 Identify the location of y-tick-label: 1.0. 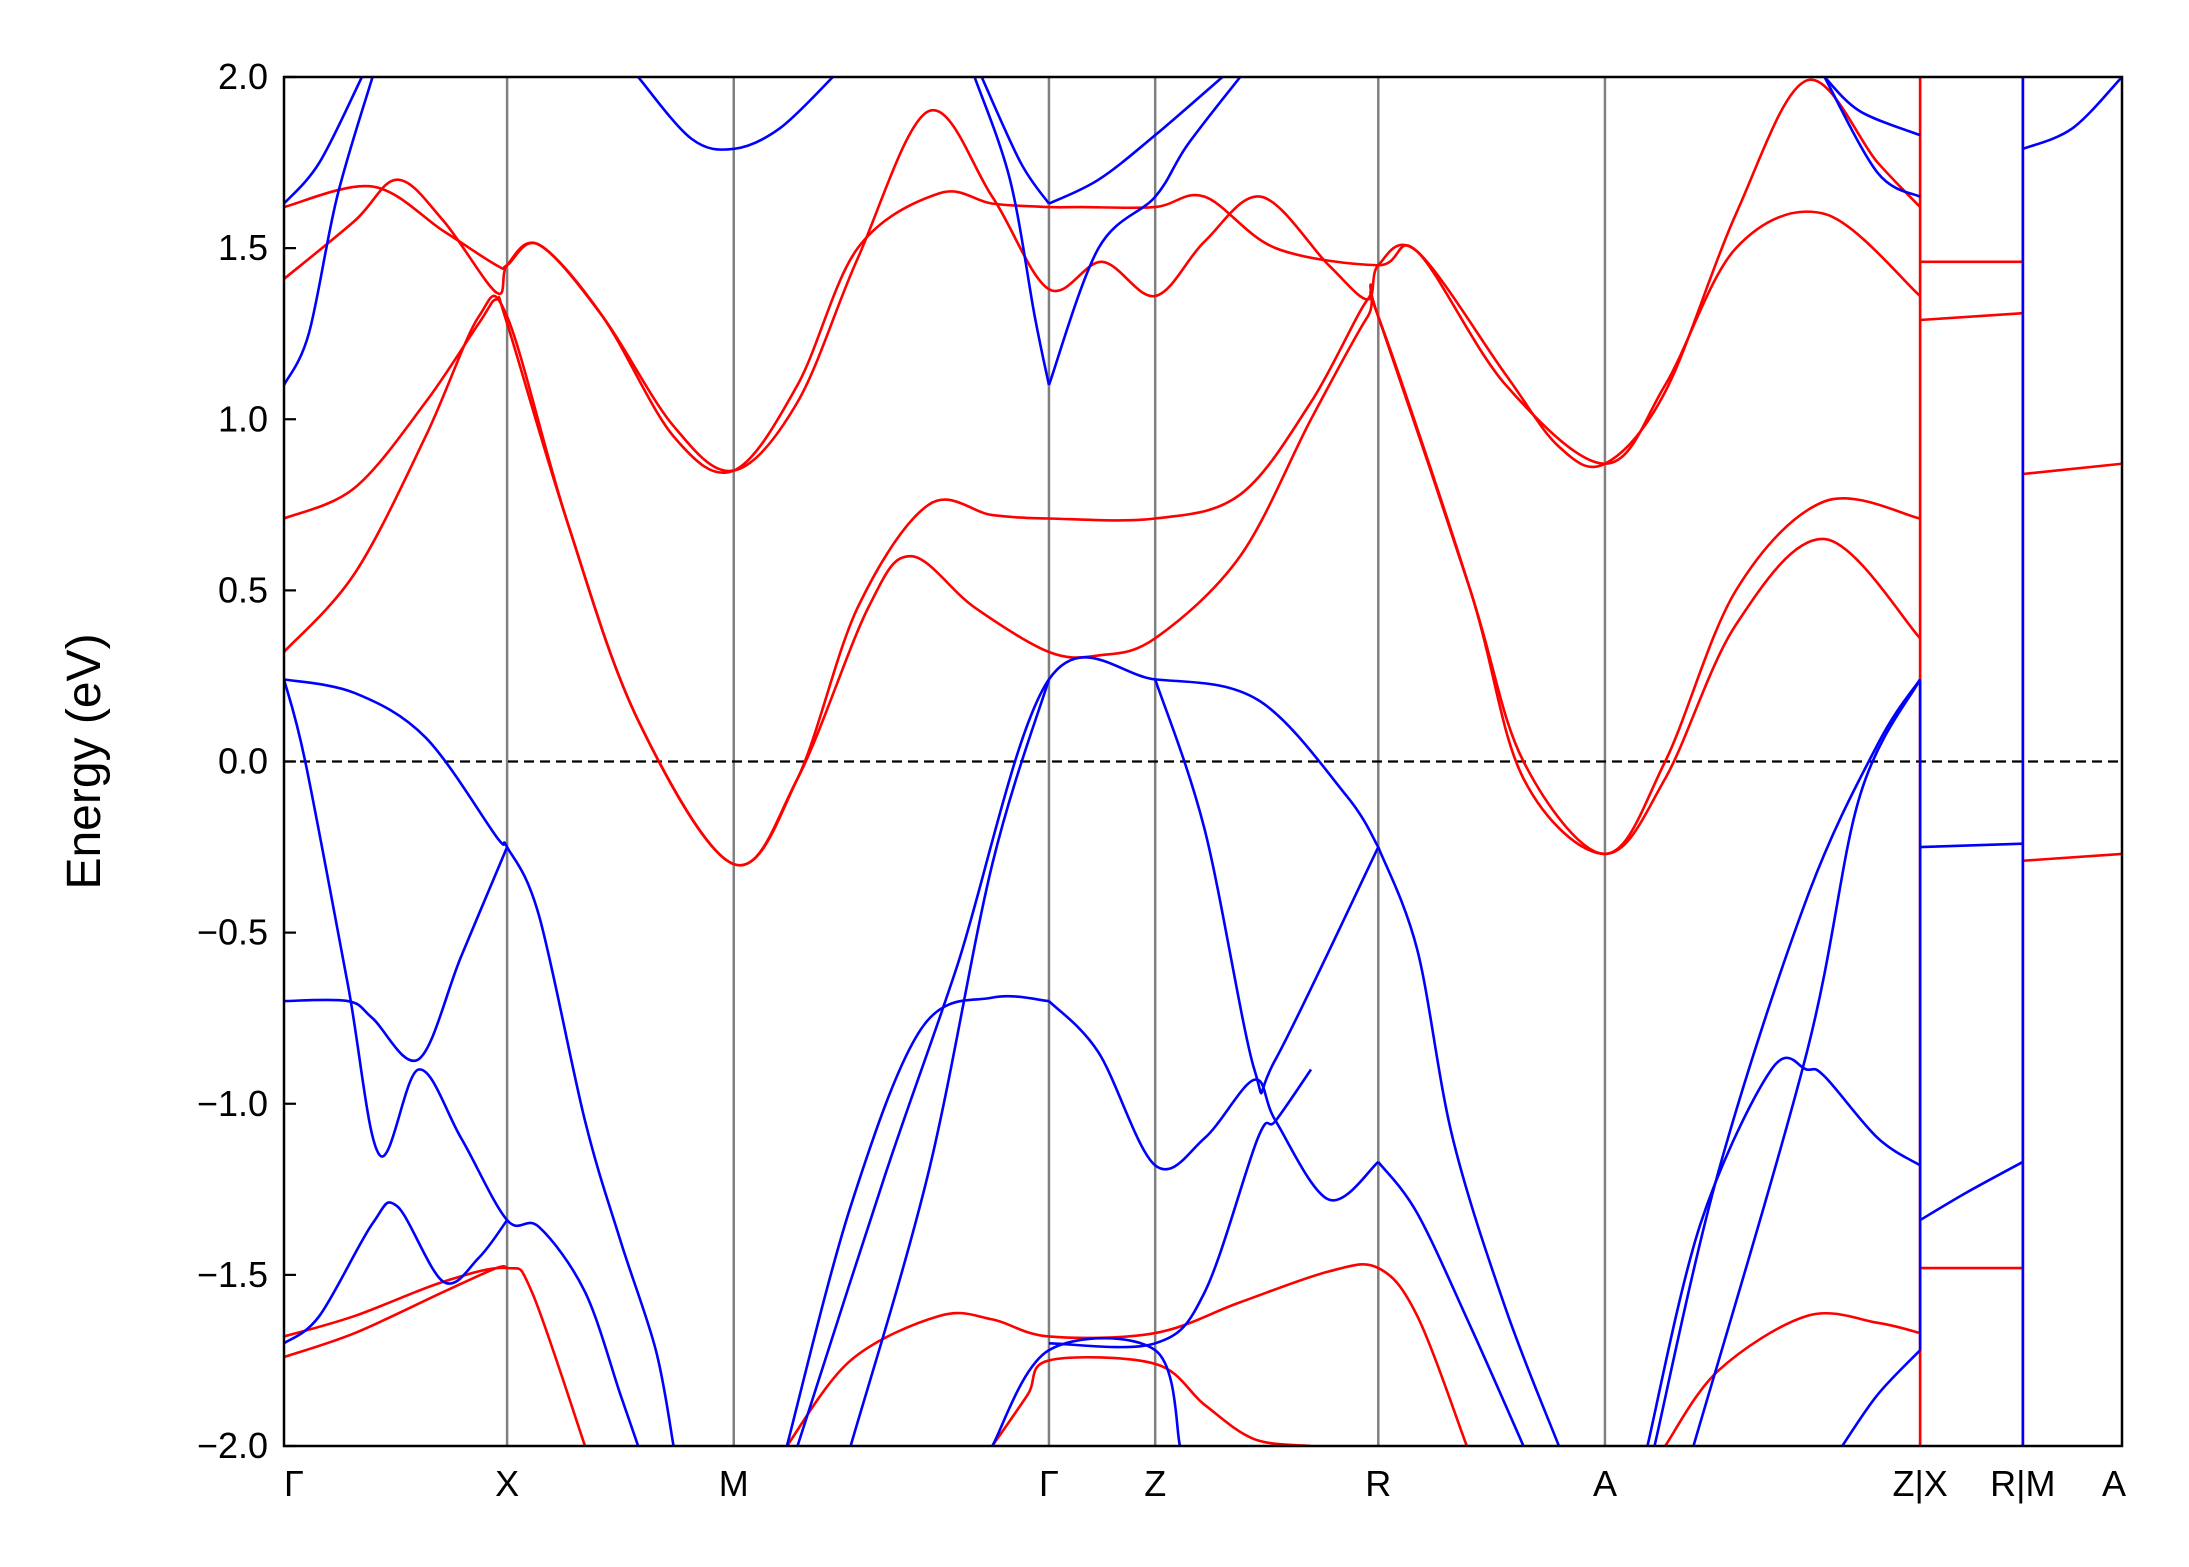
(243, 418).